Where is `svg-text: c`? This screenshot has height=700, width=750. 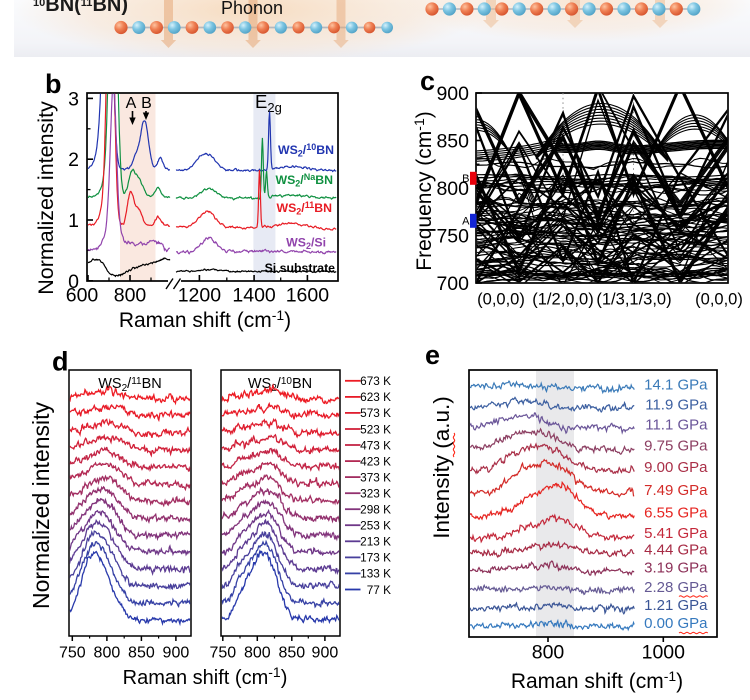
svg-text: c is located at coordinates (427, 81).